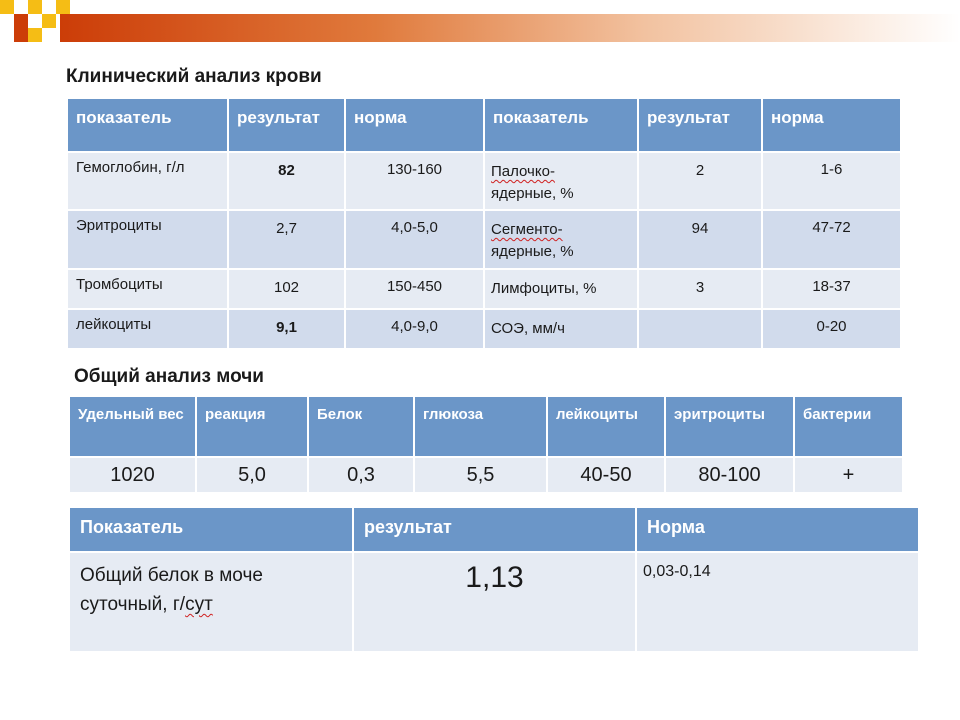 This screenshot has height=720, width=960. Describe the element at coordinates (561, 329) in the screenshot. I see `indicator-cell: СОЭ, мм/ч` at that location.